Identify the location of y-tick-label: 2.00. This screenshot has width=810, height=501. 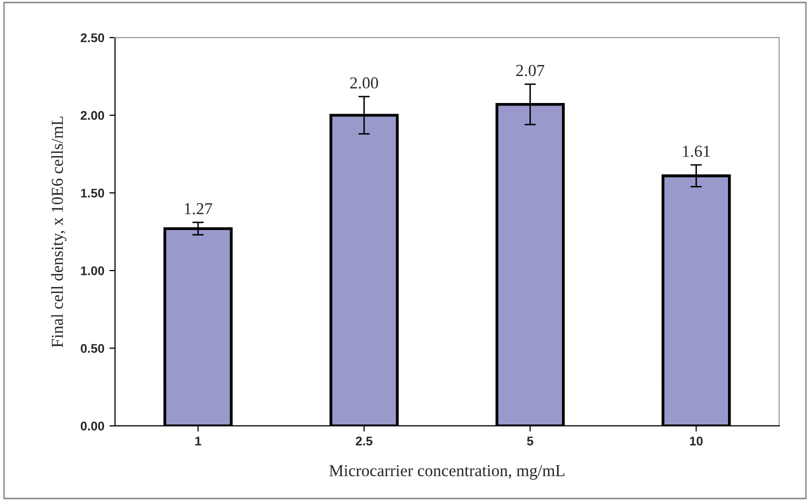
(92, 115).